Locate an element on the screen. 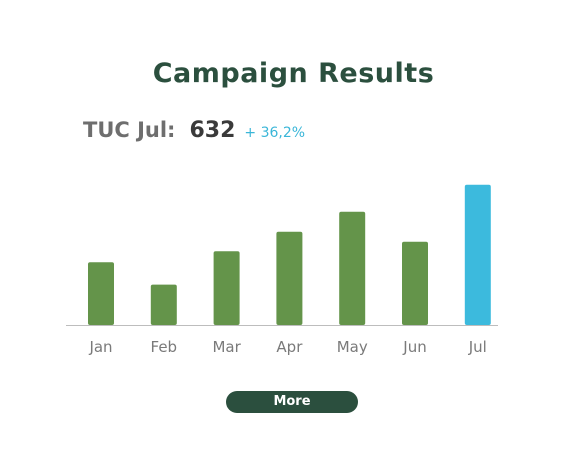  x-tick-label-jun: Jun is located at coordinates (414, 347).